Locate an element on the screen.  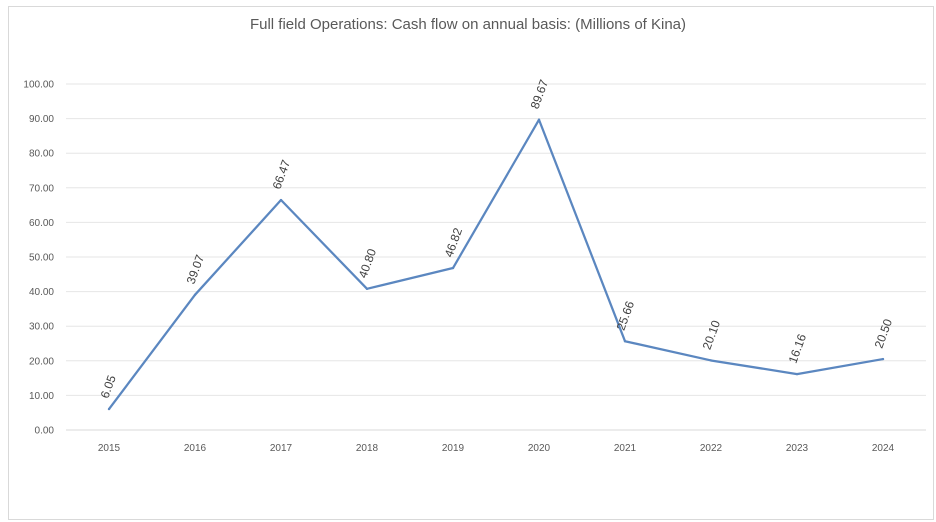
x-tick-label: 2018 is located at coordinates (367, 448).